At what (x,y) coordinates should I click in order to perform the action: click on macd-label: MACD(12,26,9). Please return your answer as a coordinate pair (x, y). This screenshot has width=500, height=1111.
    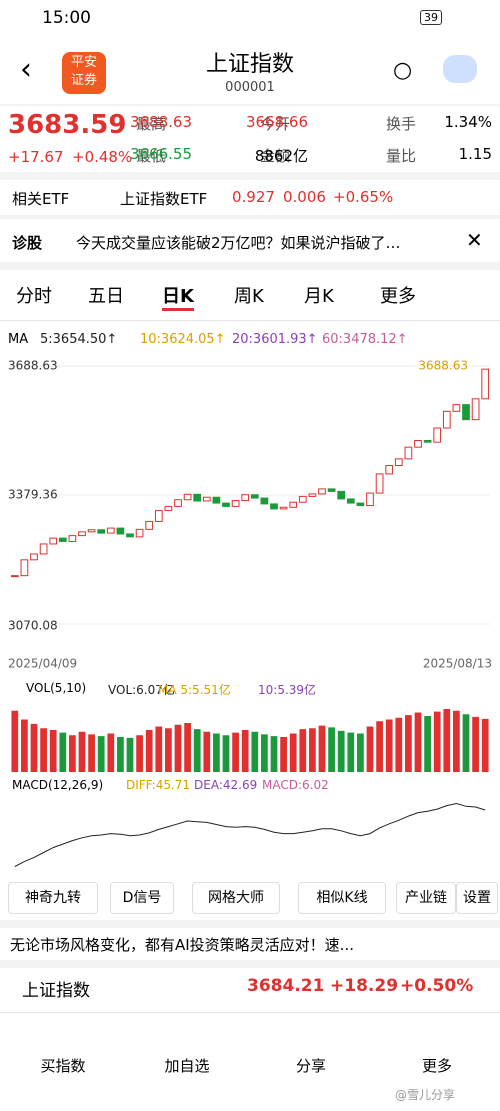
    Looking at the image, I should click on (58, 785).